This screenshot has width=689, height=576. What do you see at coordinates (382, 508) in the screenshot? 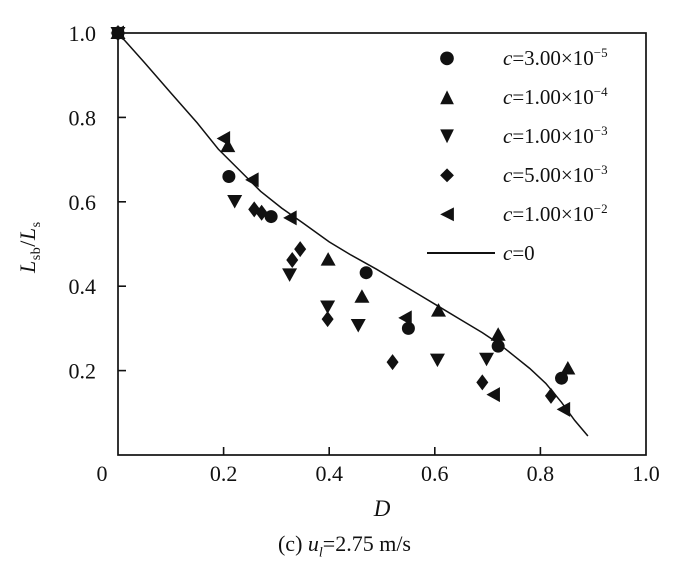
I see `x-axis-label: D` at bounding box center [382, 508].